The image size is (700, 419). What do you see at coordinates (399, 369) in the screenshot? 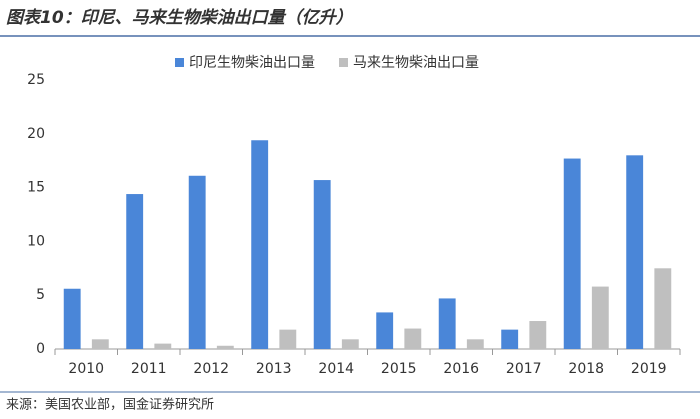
I see `x-tick-label: 2015` at bounding box center [399, 369].